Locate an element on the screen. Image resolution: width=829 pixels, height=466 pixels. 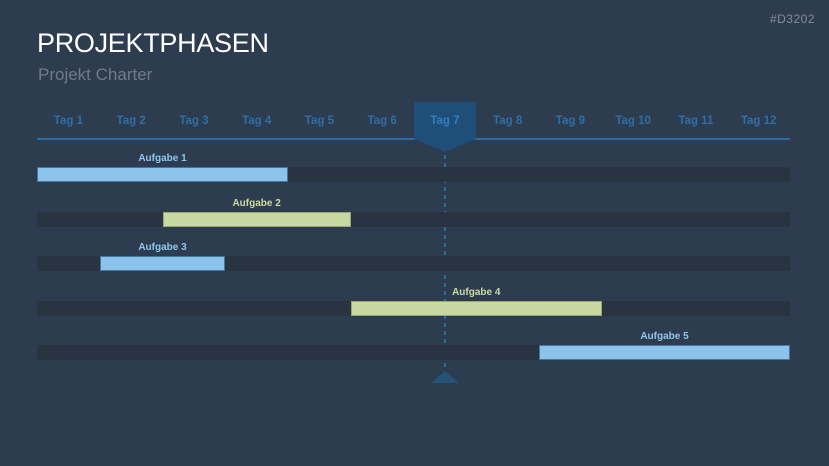
day-tab-label: Tag 2 is located at coordinates (131, 120).